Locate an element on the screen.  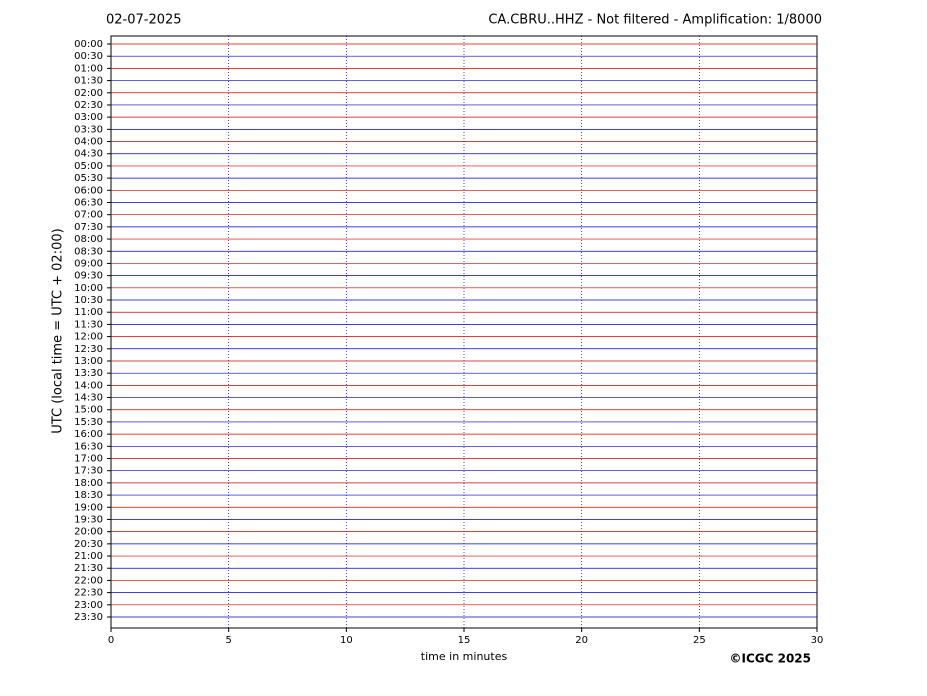
x-tick-label: 0 is located at coordinates (111, 640).